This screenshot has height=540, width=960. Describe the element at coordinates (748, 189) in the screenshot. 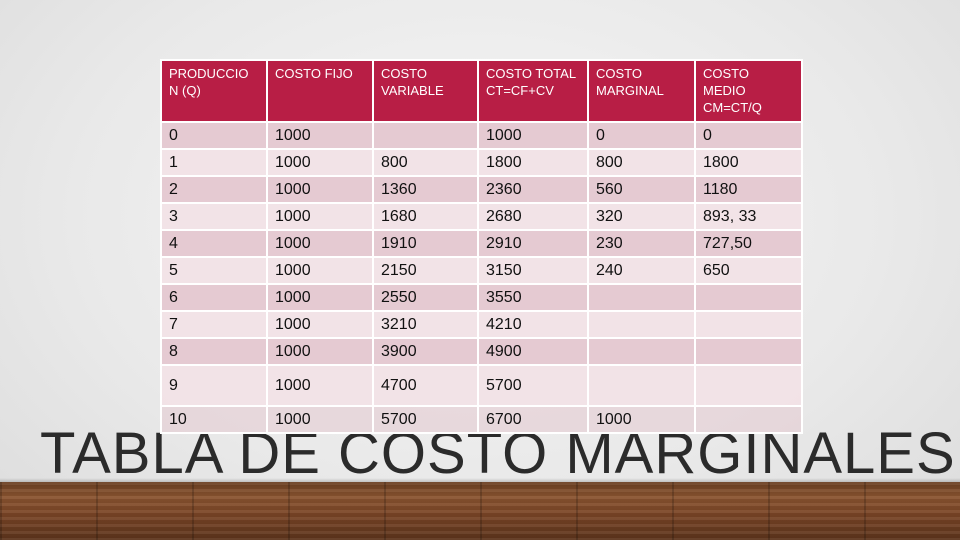

I see `cell-cme: 1180` at that location.